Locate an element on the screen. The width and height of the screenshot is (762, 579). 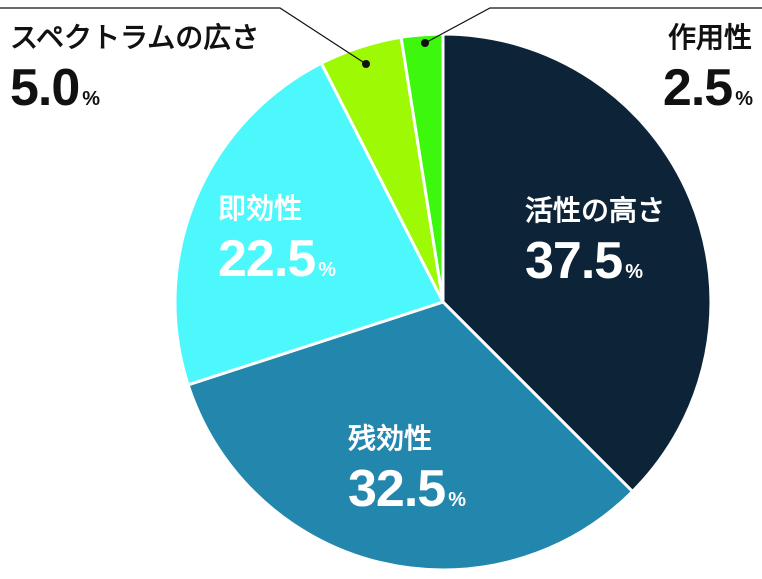
slice-label-4: スペクトラムの広さ is located at coordinates (134, 37).